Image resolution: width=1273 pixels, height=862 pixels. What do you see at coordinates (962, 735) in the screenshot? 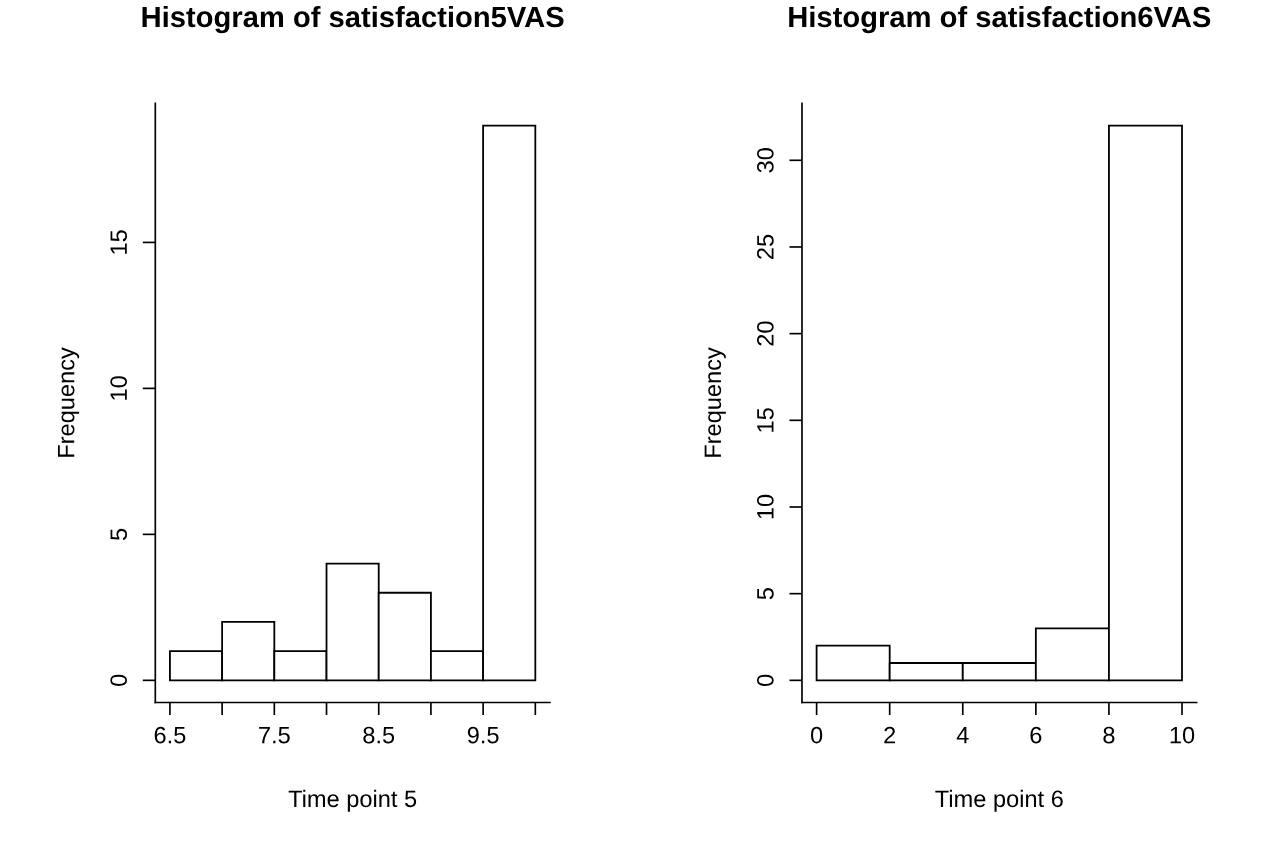
I see `x-tick-label: 4` at bounding box center [962, 735].